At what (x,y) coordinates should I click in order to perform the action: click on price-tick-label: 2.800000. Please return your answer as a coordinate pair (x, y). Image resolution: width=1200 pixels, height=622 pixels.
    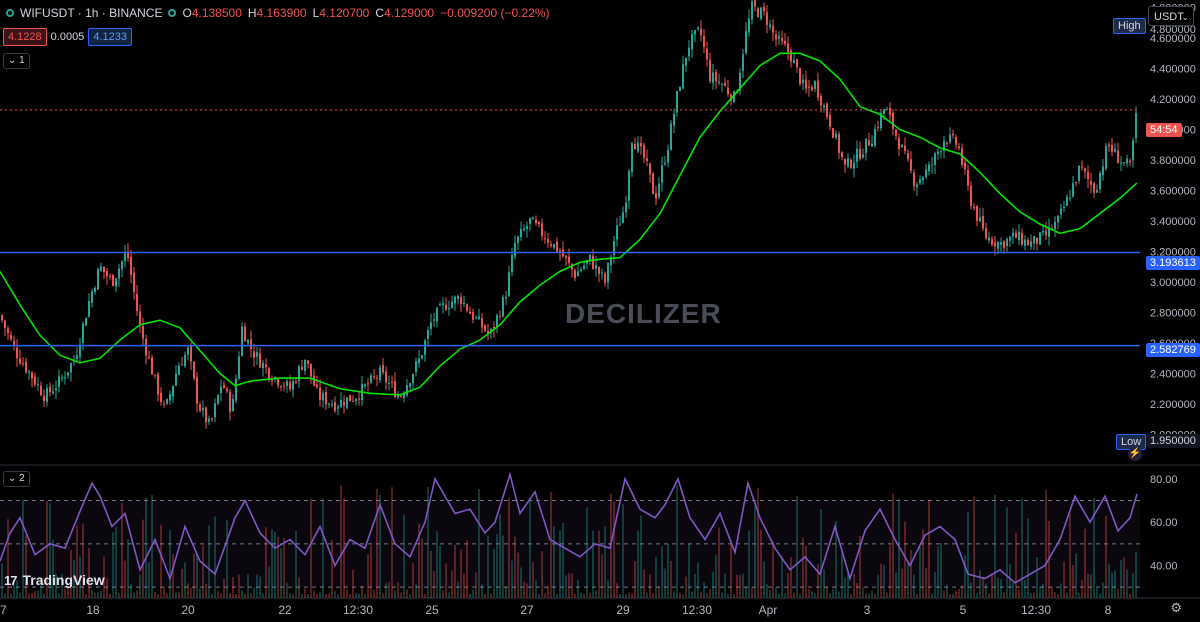
    Looking at the image, I should click on (1173, 314).